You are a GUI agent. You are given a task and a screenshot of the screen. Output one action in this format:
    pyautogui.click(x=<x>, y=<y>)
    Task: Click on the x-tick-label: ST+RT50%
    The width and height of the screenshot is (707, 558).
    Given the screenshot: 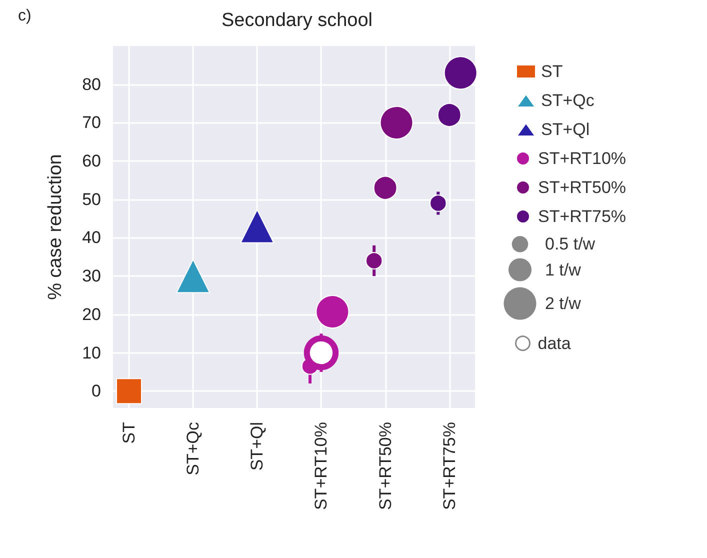 What is the action you would take?
    pyautogui.click(x=385, y=466)
    